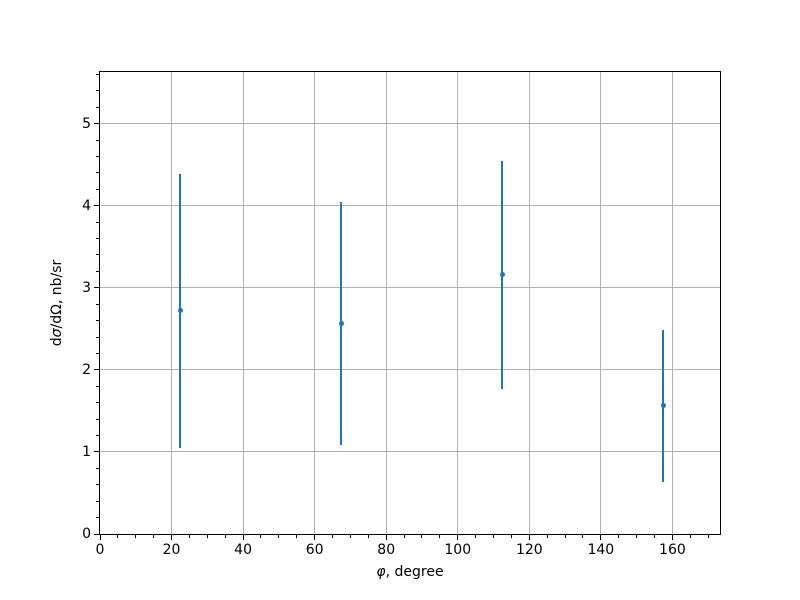 Image resolution: width=800 pixels, height=600 pixels. What do you see at coordinates (86, 451) in the screenshot?
I see `y-tick-label: 1` at bounding box center [86, 451].